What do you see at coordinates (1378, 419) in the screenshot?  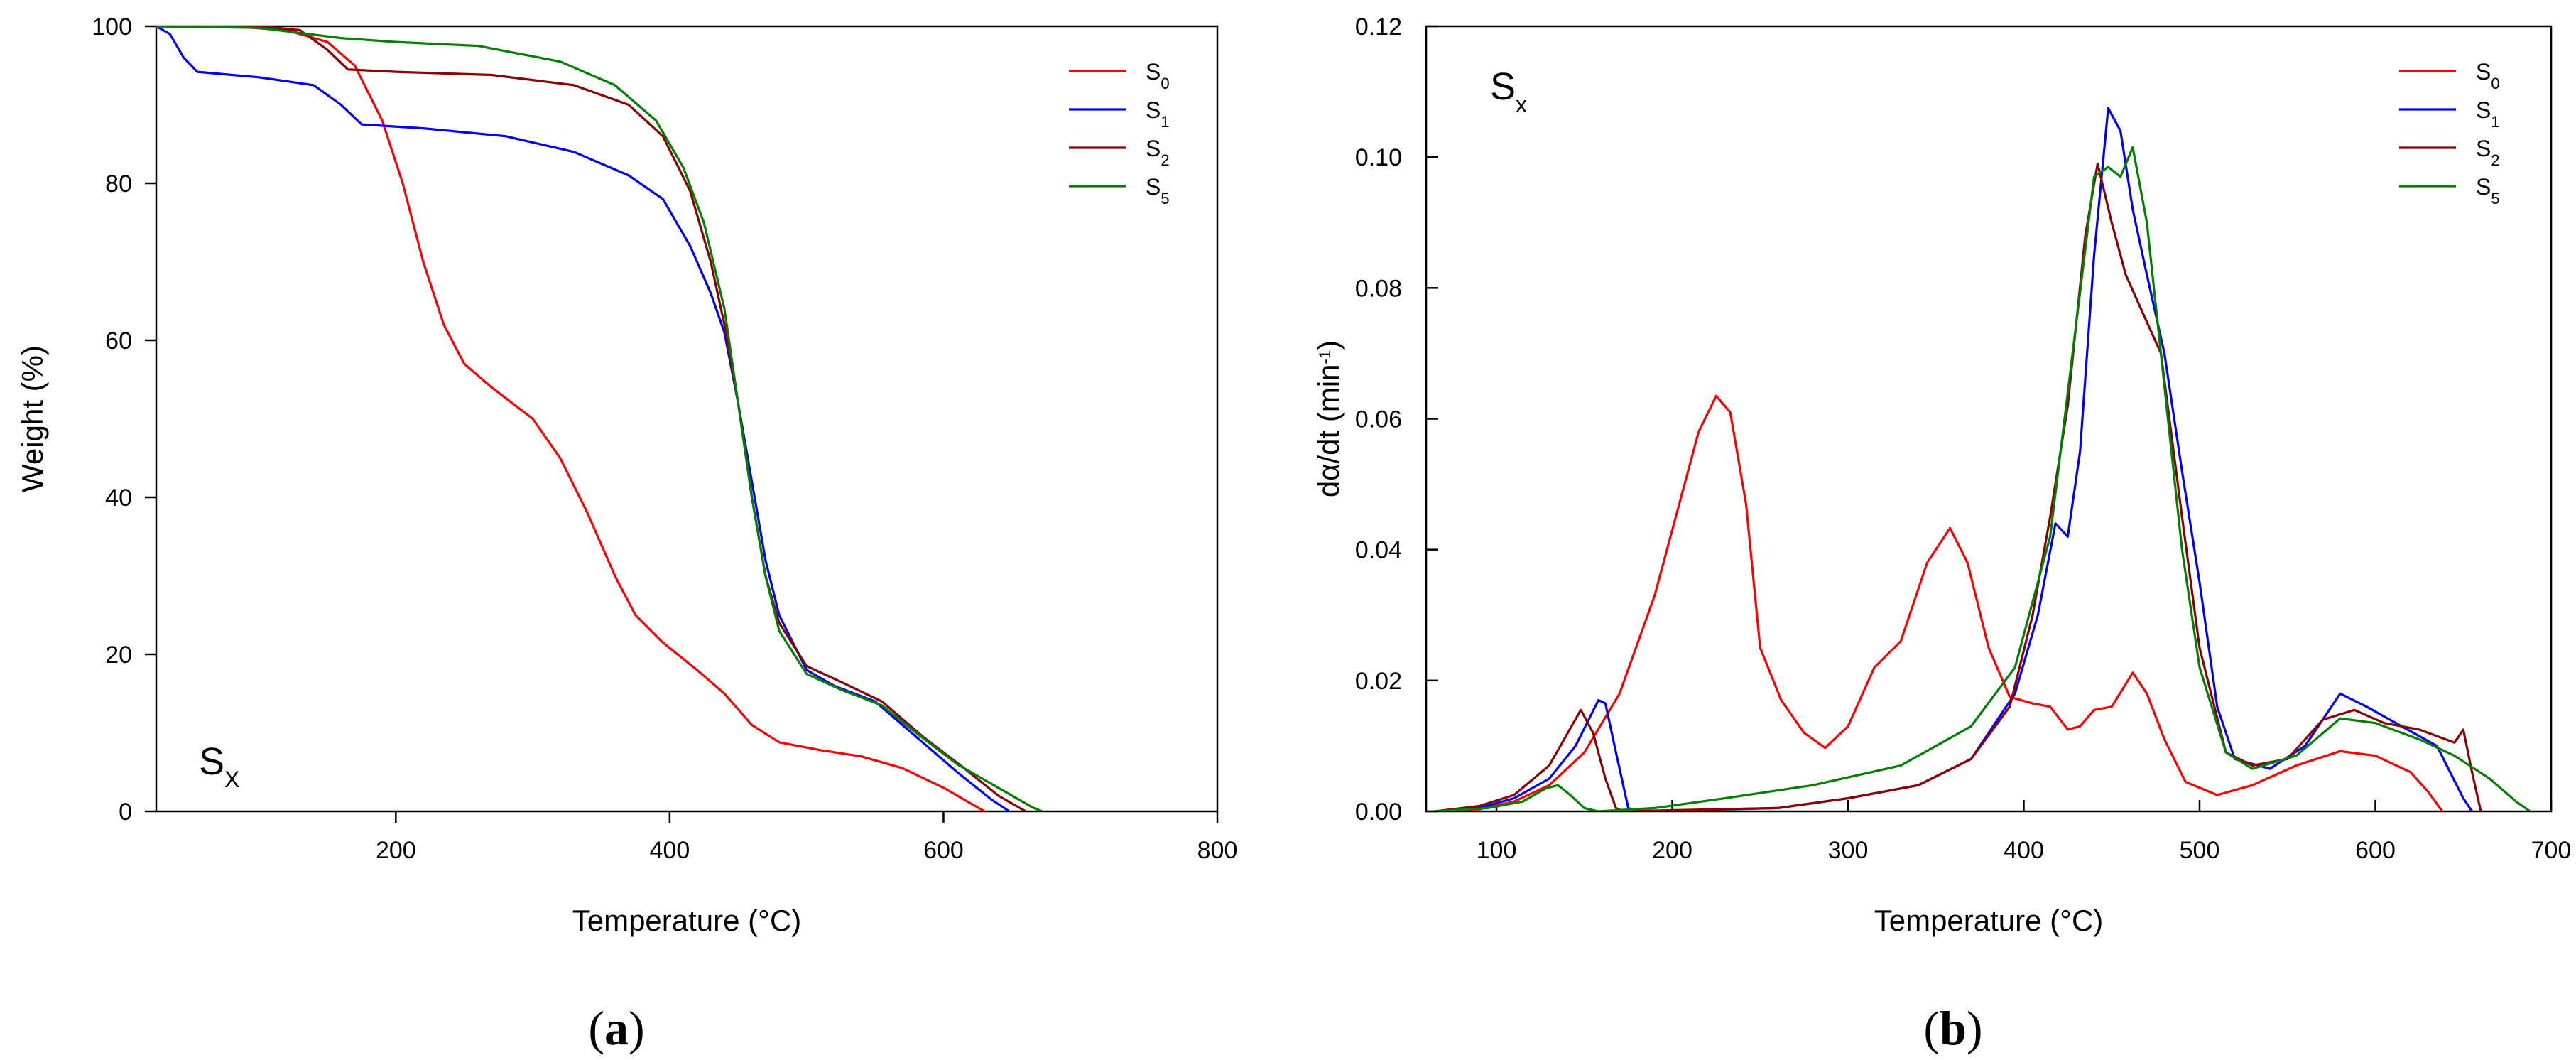 I see `chart-b-y-tick-label: 0.06` at bounding box center [1378, 419].